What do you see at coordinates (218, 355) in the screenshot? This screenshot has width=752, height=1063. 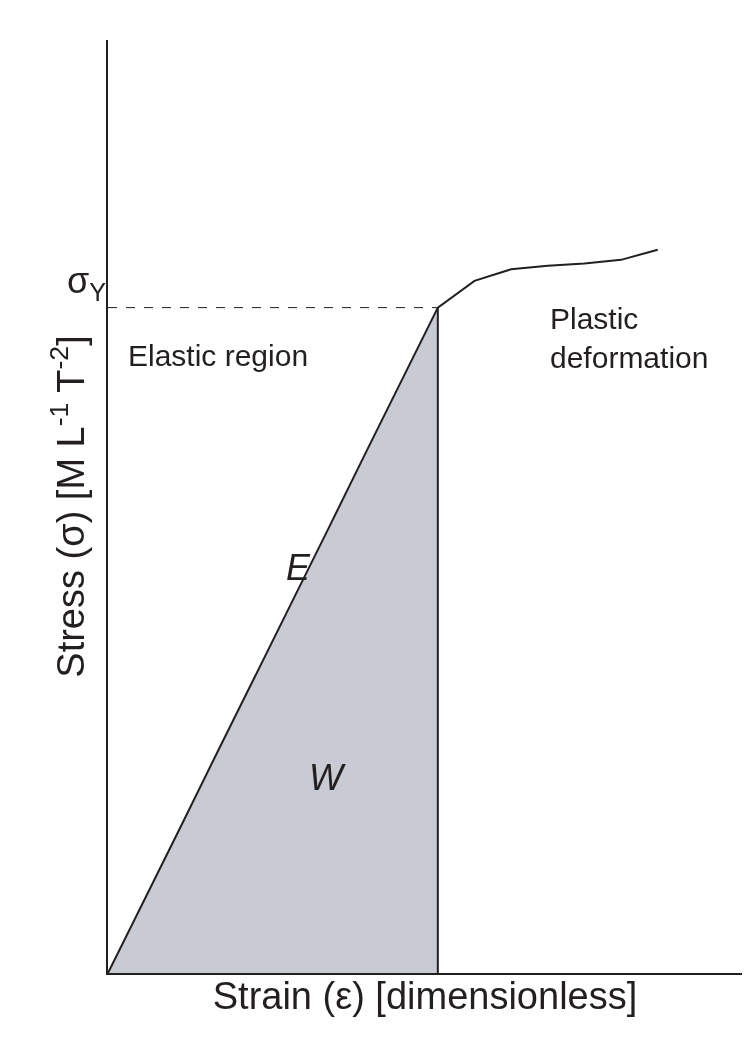 I see `annotation: Elastic region` at bounding box center [218, 355].